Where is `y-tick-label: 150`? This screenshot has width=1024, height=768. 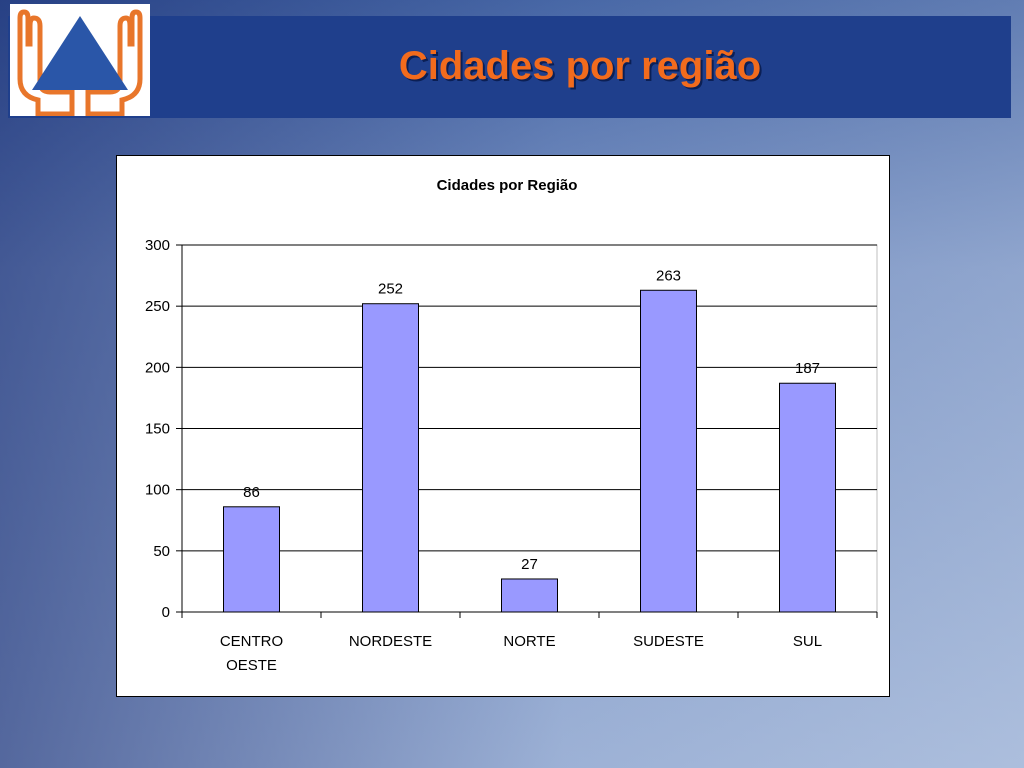 y-tick-label: 150 is located at coordinates (157, 429).